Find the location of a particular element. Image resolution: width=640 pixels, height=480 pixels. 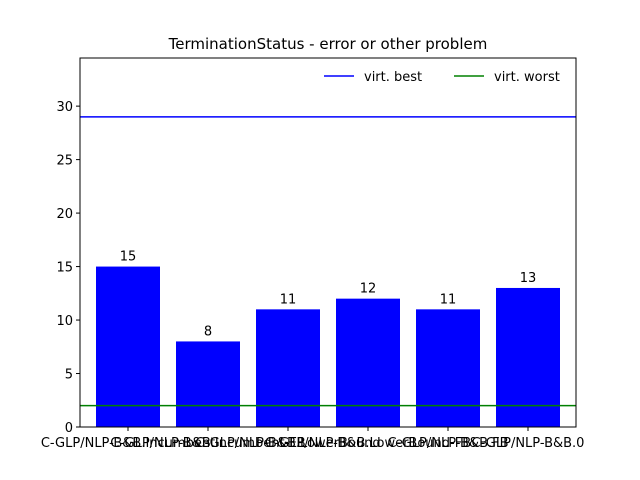

y-tick-label: 30 is located at coordinates (64, 107).